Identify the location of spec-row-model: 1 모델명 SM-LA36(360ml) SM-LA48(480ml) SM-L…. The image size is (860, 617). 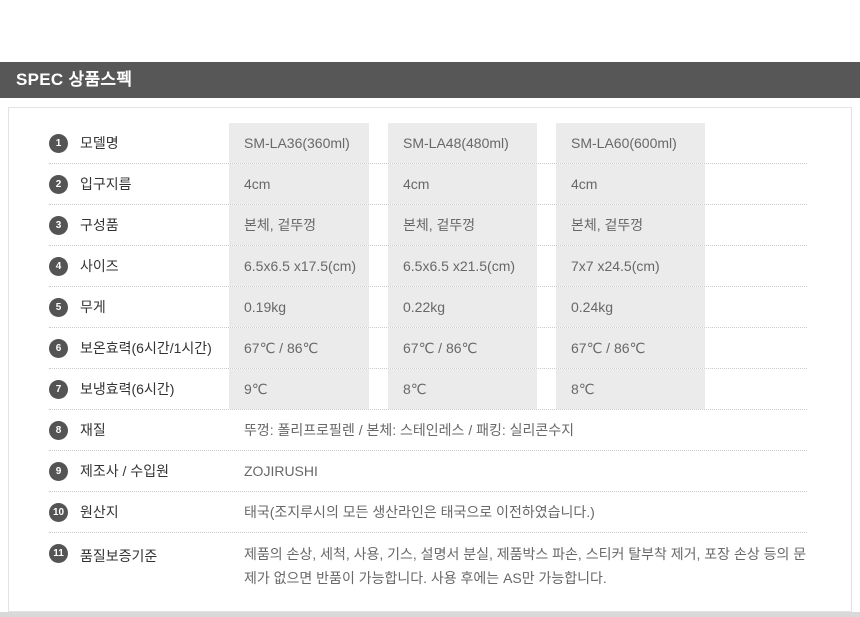
(428, 143).